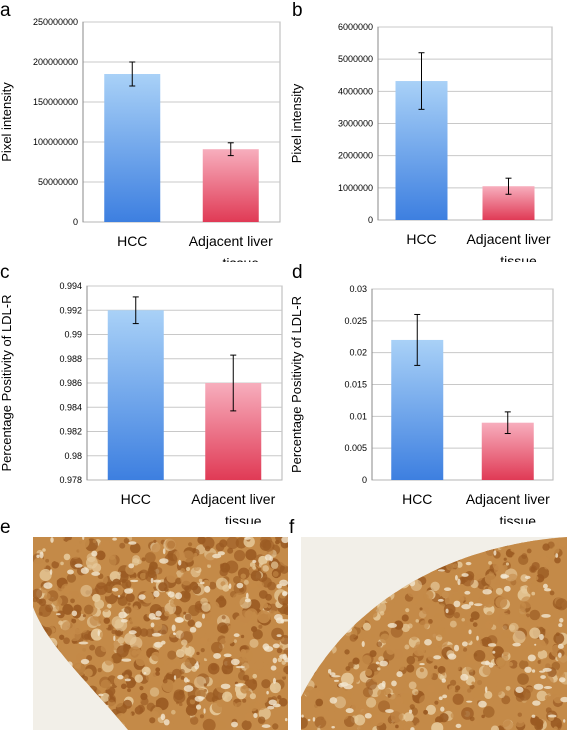 The height and width of the screenshot is (731, 567). I want to click on y-tick-label: 0.015, so click(355, 385).